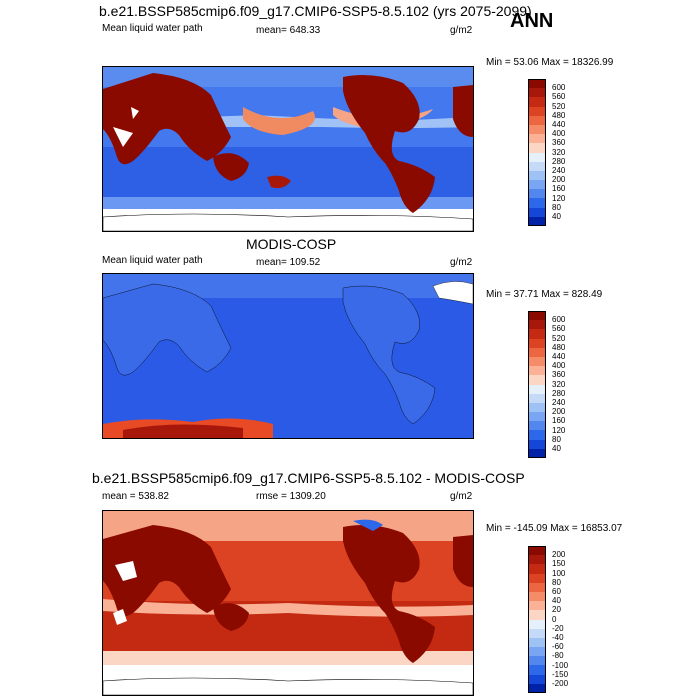 This screenshot has height=700, width=700. I want to click on panel2-map, so click(288, 356).